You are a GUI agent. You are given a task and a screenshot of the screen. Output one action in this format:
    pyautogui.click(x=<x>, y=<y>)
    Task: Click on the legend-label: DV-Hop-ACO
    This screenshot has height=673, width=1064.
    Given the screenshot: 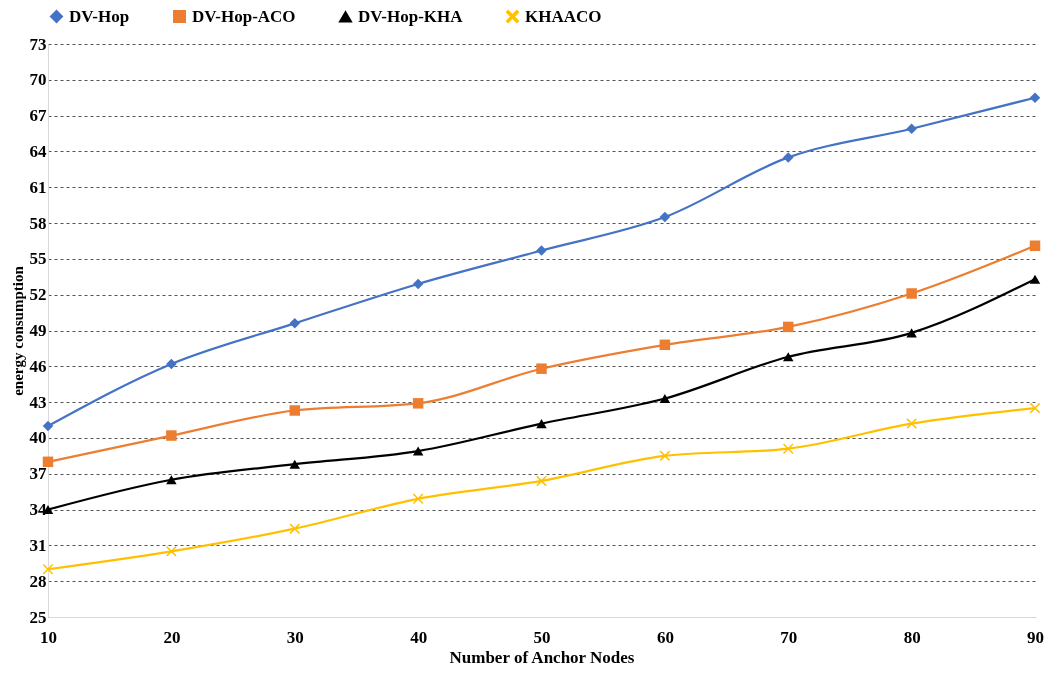 What is the action you would take?
    pyautogui.click(x=244, y=16)
    